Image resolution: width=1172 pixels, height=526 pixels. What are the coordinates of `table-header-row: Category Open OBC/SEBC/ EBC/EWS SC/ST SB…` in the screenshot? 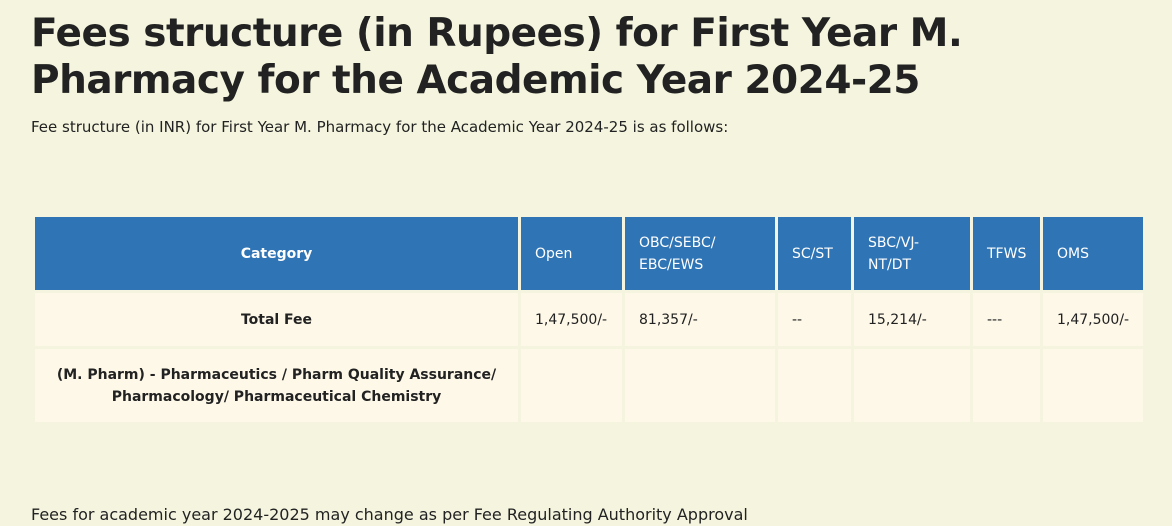 It's located at (589, 253).